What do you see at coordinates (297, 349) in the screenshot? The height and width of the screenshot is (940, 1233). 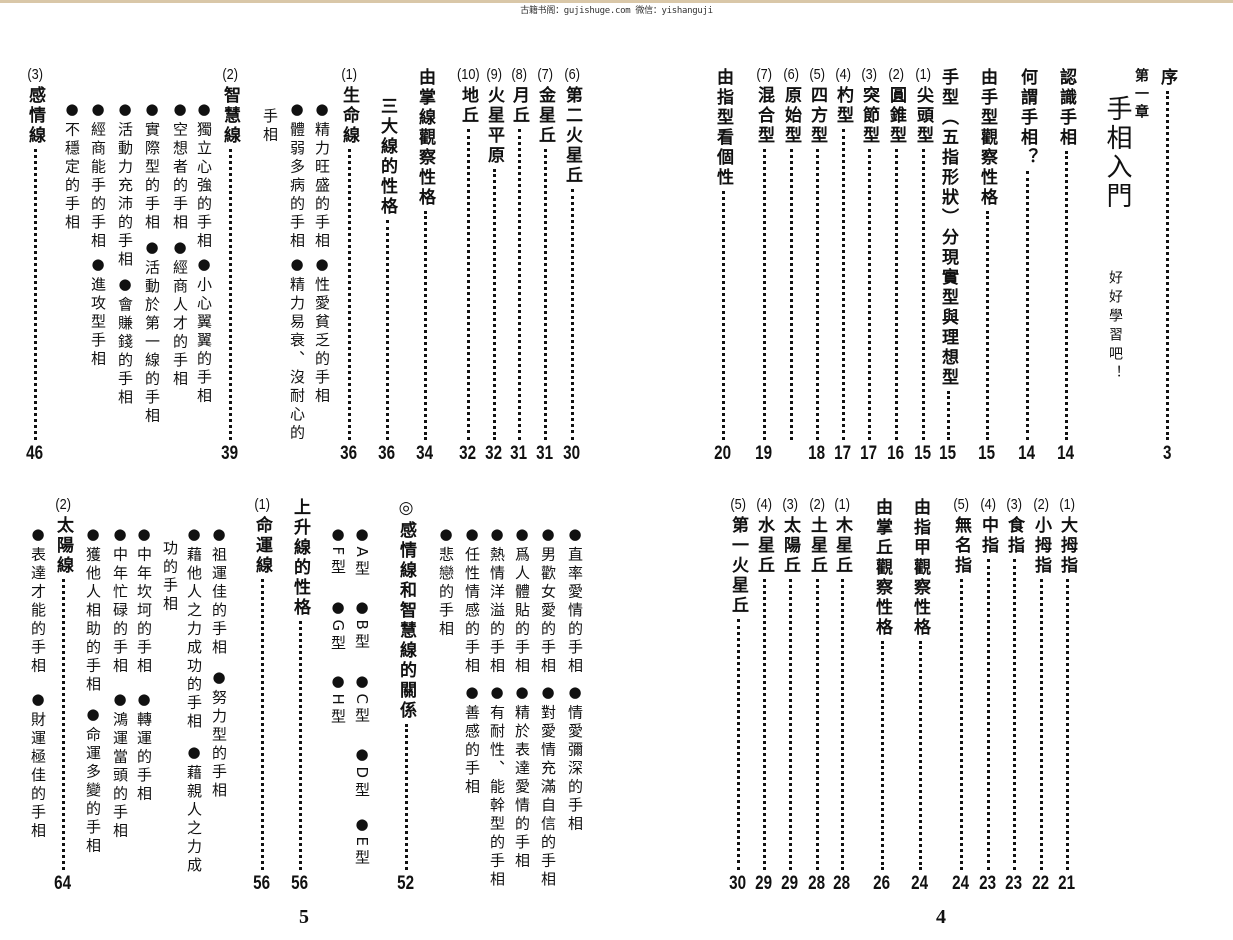 I see `toc-subitem: ●精力易衰、沒耐心的` at bounding box center [297, 349].